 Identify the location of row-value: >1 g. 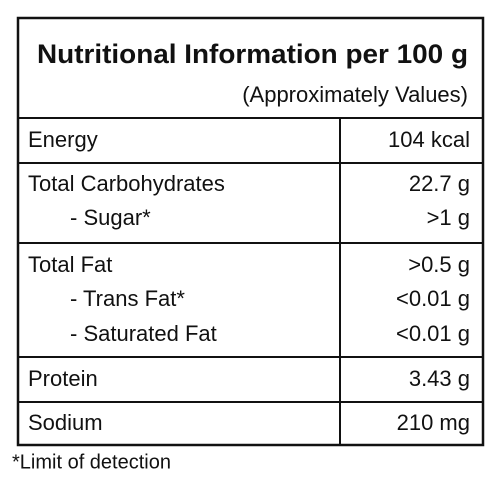
(448, 217).